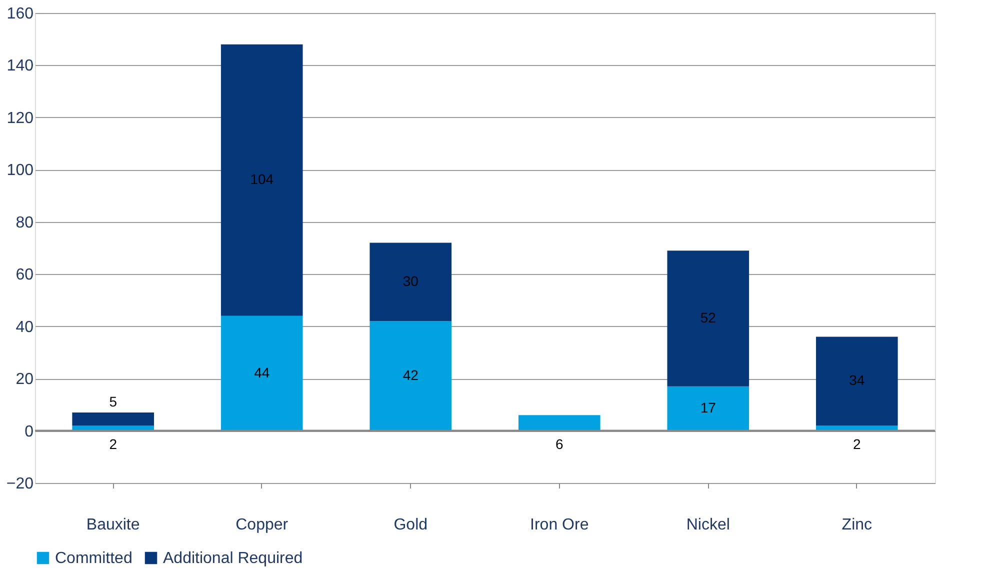 This screenshot has height=574, width=996. What do you see at coordinates (113, 402) in the screenshot?
I see `data-label: 5` at bounding box center [113, 402].